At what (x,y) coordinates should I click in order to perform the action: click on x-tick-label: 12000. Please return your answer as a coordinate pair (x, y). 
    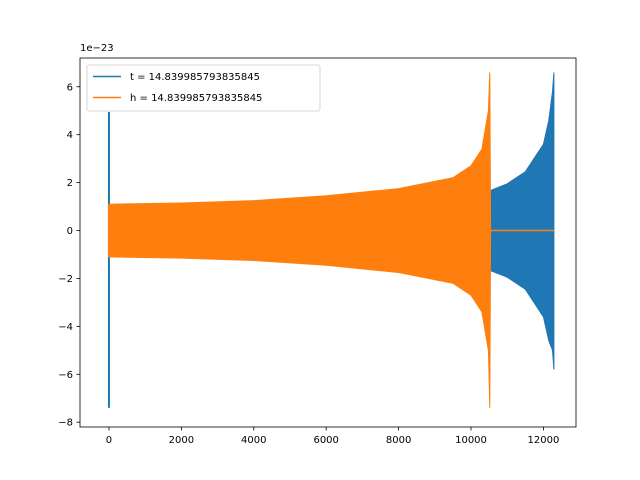
    Looking at the image, I should click on (544, 440).